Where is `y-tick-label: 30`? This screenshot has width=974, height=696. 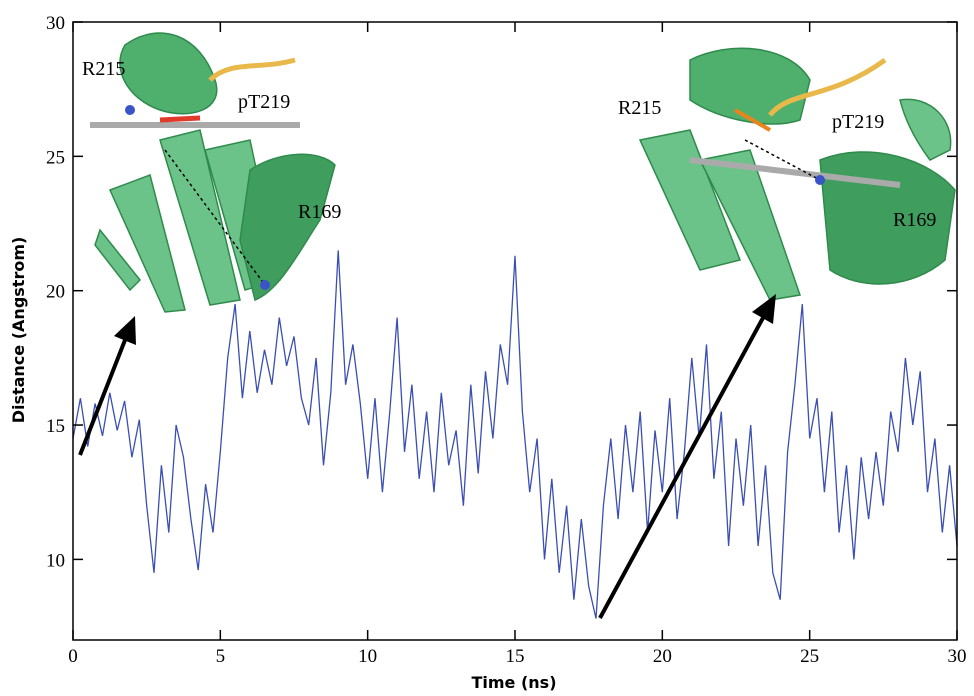 y-tick-label: 30 is located at coordinates (55, 23).